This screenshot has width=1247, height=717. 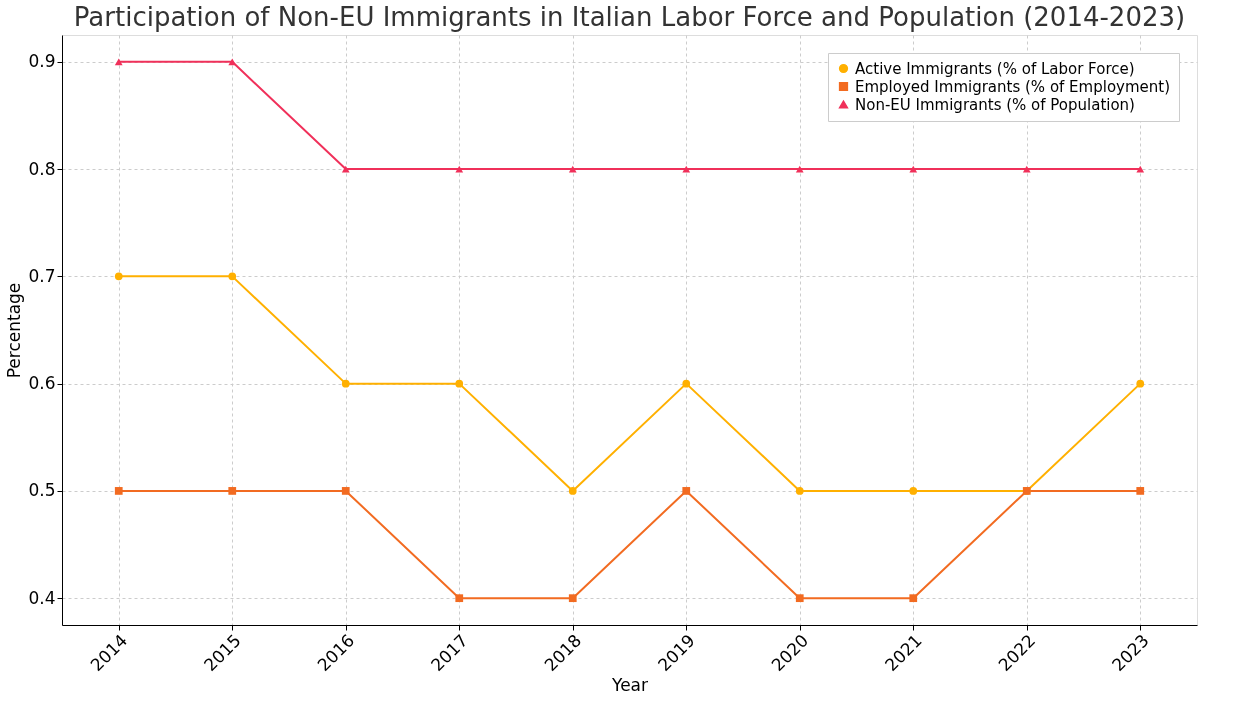 What do you see at coordinates (42, 383) in the screenshot?
I see `y-tick-label: 0.6` at bounding box center [42, 383].